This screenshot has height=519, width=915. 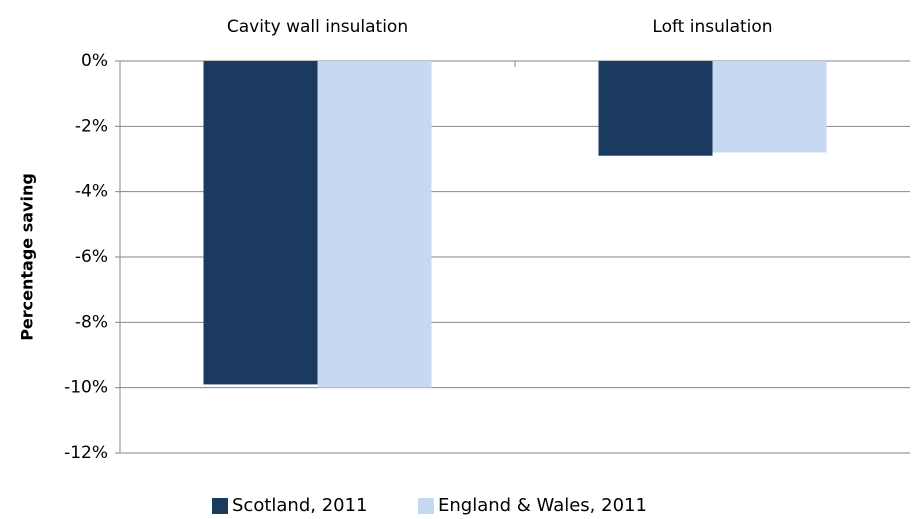 What do you see at coordinates (94, 61) in the screenshot?
I see `y-tick-label: 0%` at bounding box center [94, 61].